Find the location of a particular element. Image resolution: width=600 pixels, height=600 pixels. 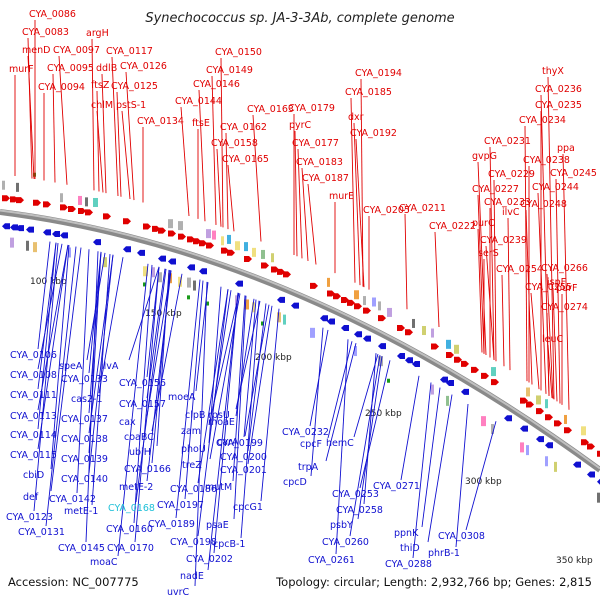

forward-gene-label: CYA_0238 is located at coordinates (546, 160).